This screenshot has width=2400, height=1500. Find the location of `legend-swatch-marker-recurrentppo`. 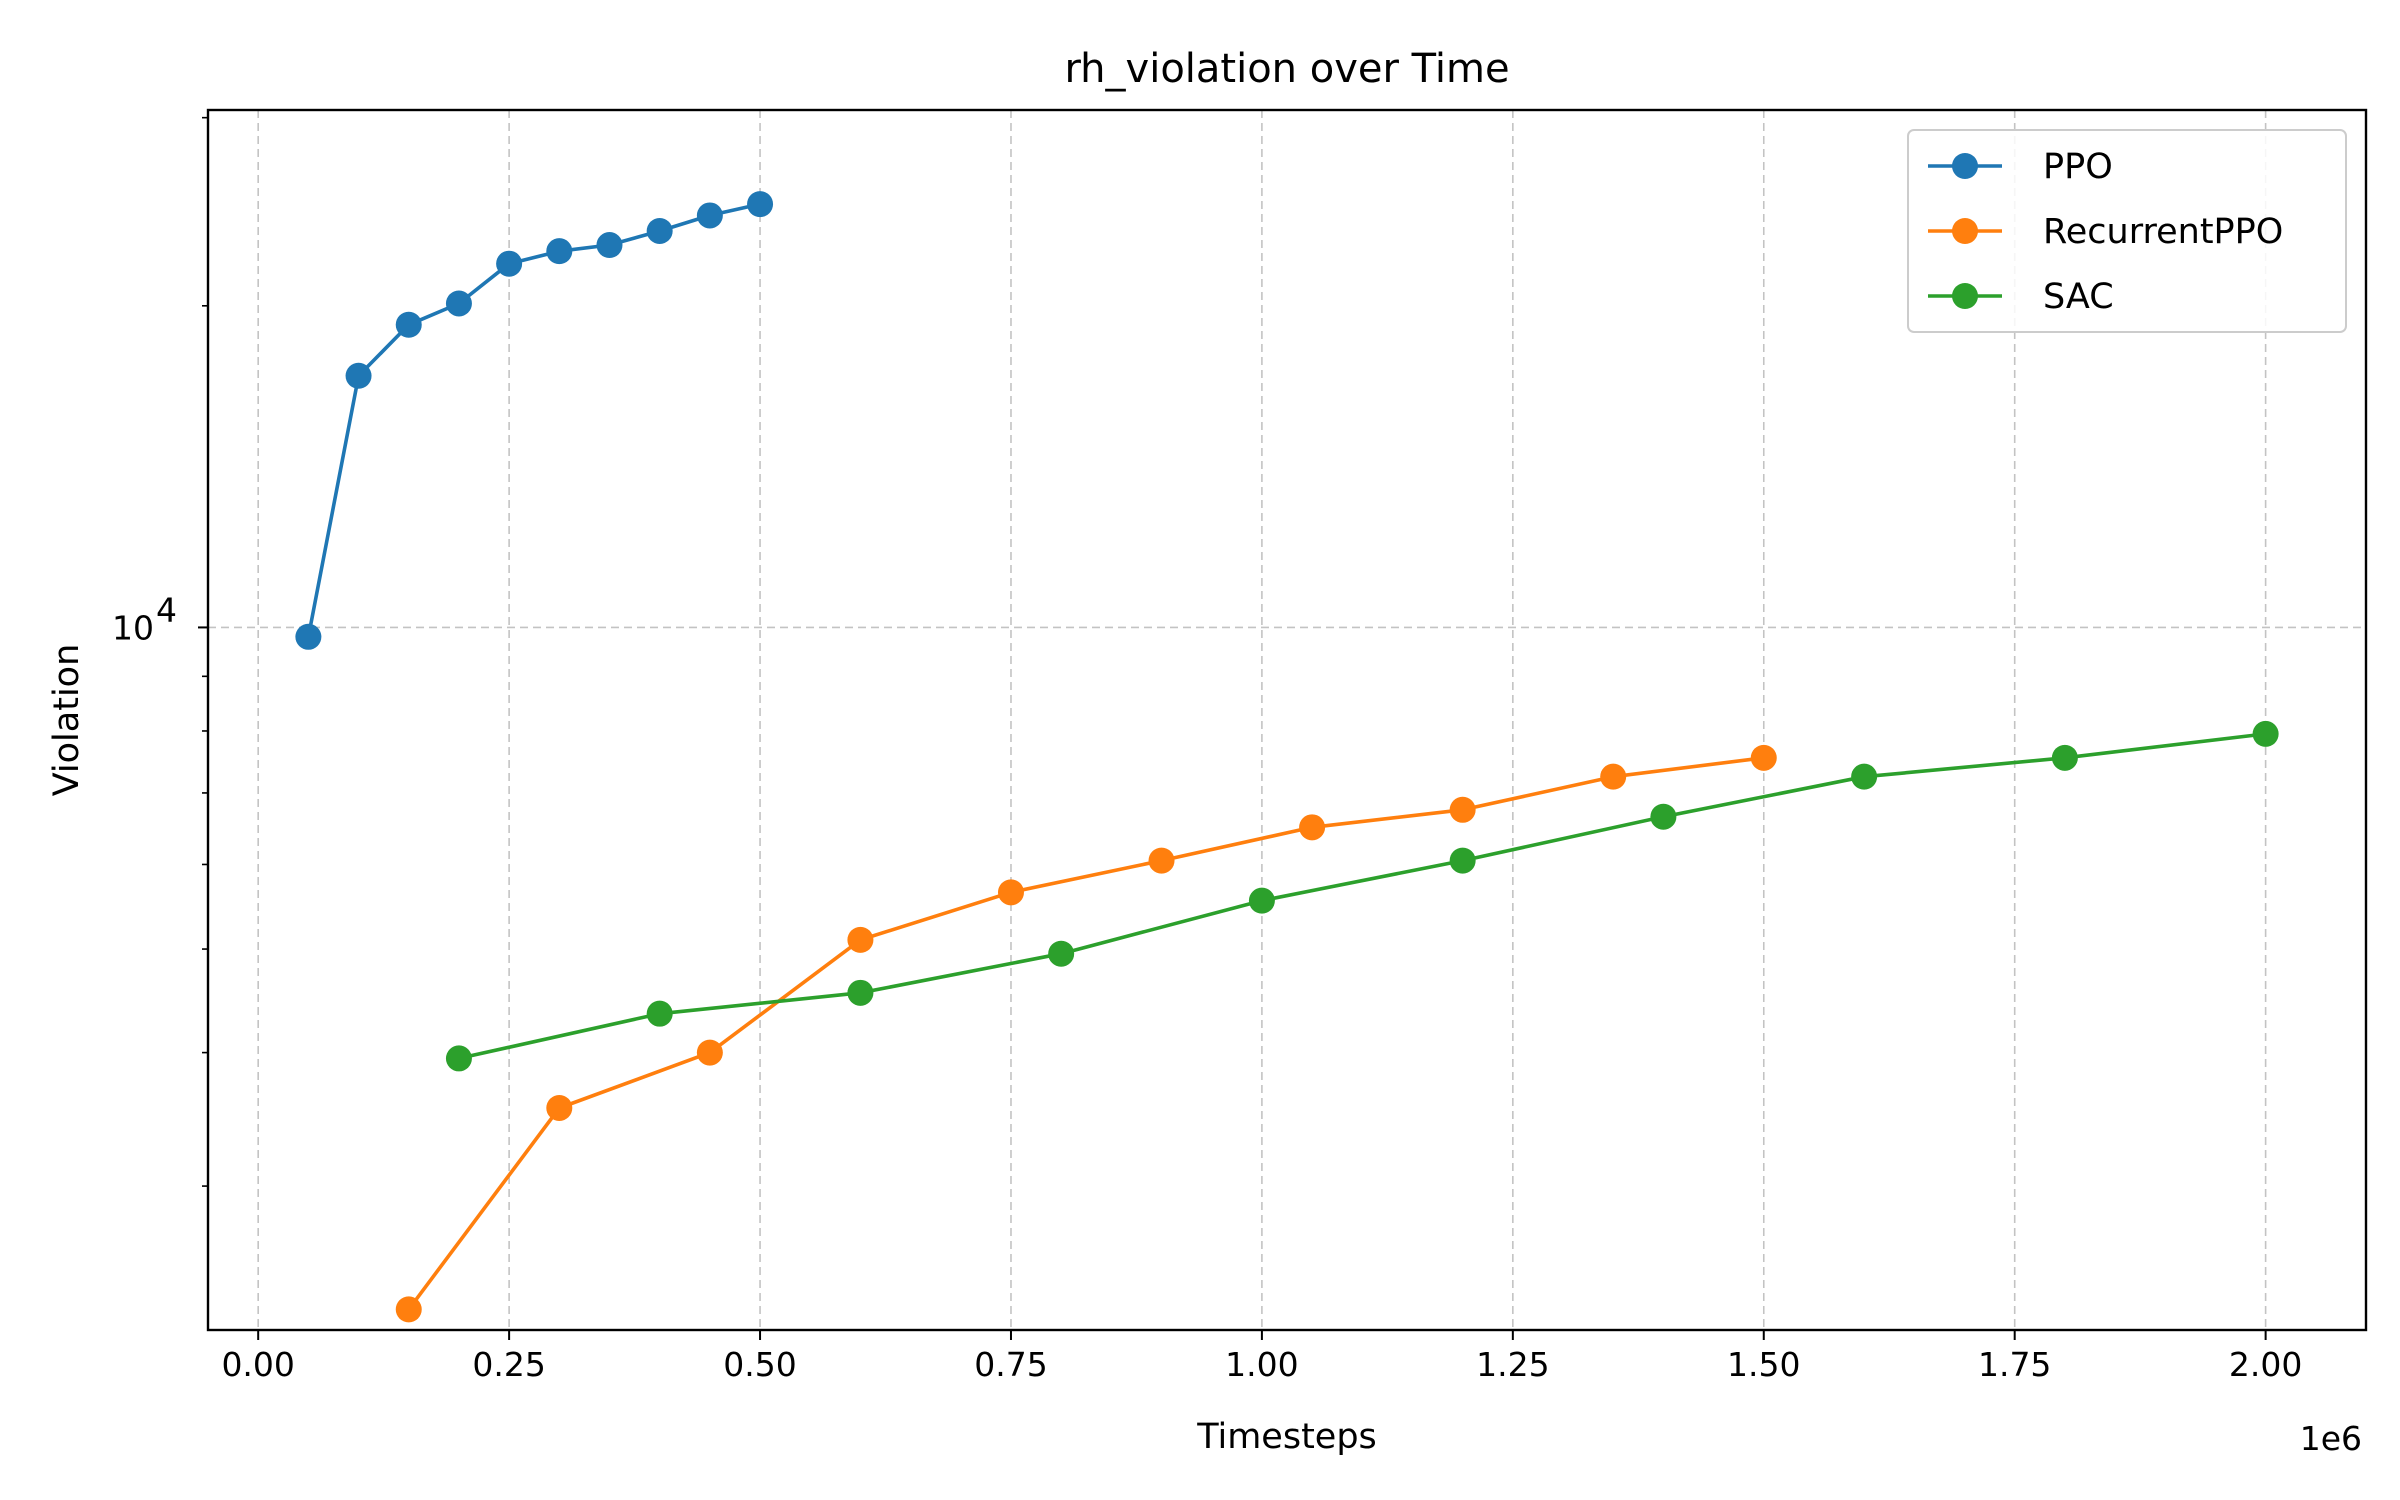

legend-swatch-marker-recurrentppo is located at coordinates (1965, 231).